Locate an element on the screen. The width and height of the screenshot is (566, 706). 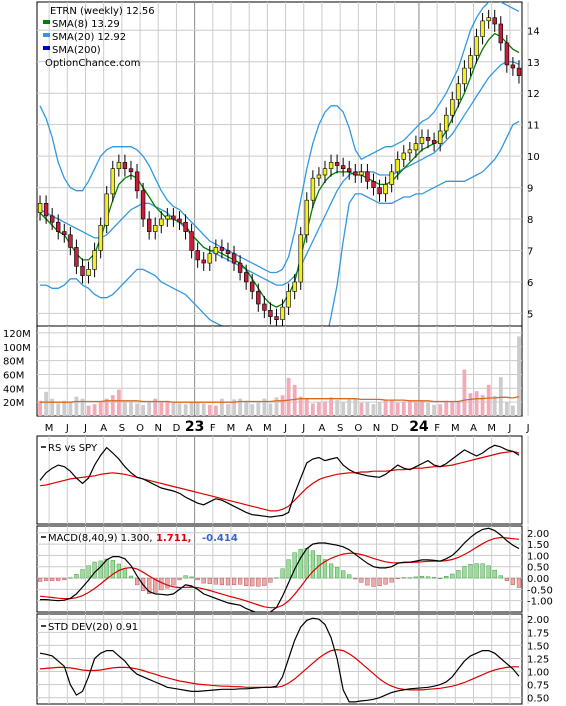
price-legend-label: ETRN (weekly) 12.56 is located at coordinates (102, 11).